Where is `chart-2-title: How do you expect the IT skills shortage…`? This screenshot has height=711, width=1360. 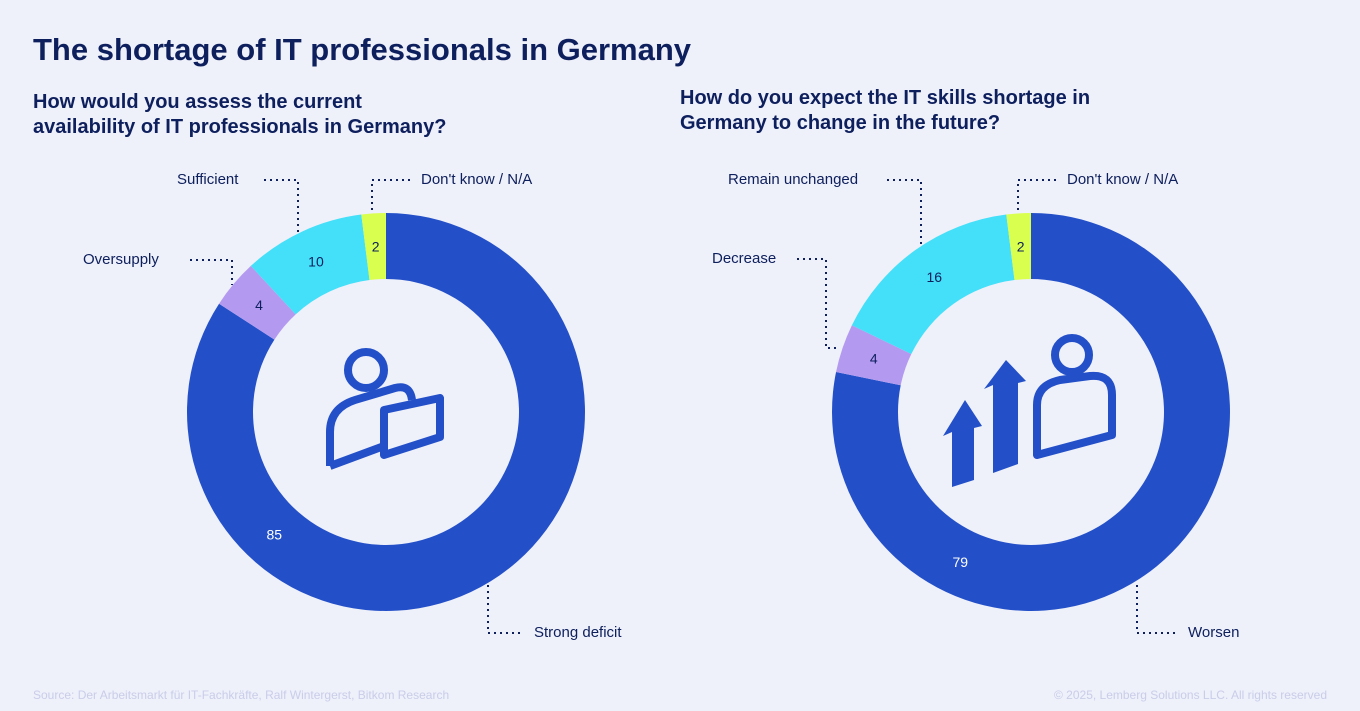 chart-2-title: How do you expect the IT skills shortage… is located at coordinates (885, 110).